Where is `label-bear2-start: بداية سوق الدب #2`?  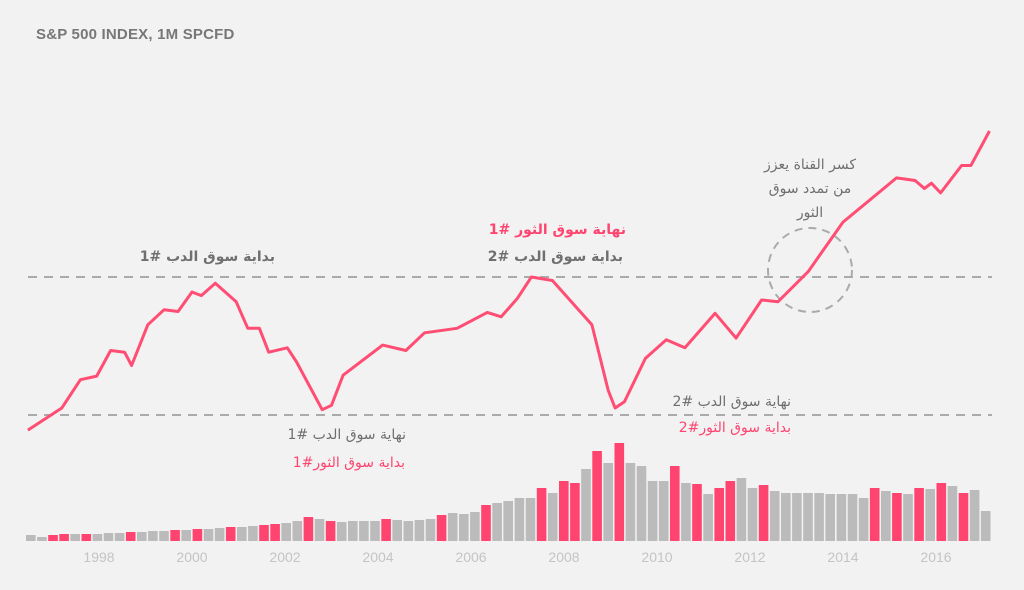
label-bear2-start: بداية سوق الدب #2 is located at coordinates (555, 257).